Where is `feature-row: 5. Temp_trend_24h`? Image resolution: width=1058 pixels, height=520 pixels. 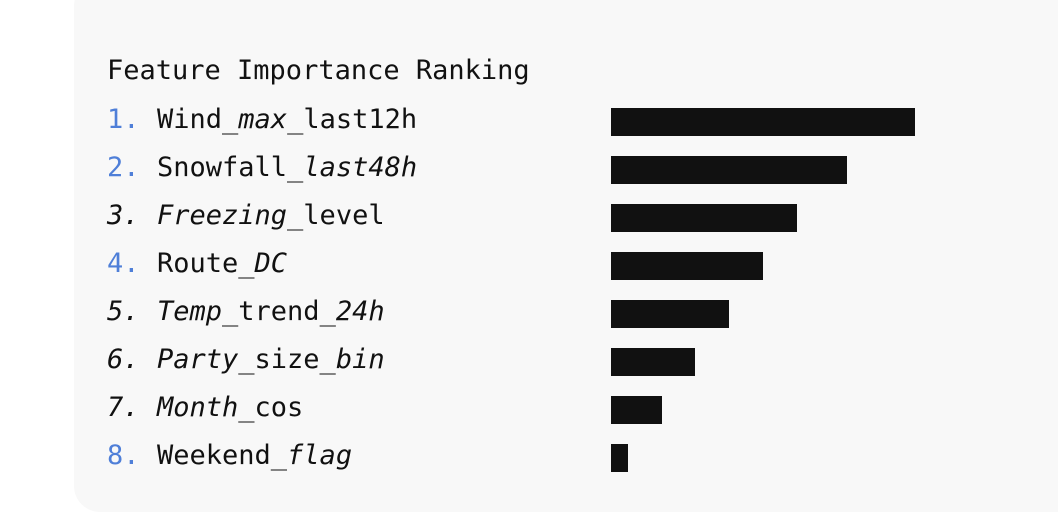
feature-row: 5. Temp_trend_24h is located at coordinates (557, 312).